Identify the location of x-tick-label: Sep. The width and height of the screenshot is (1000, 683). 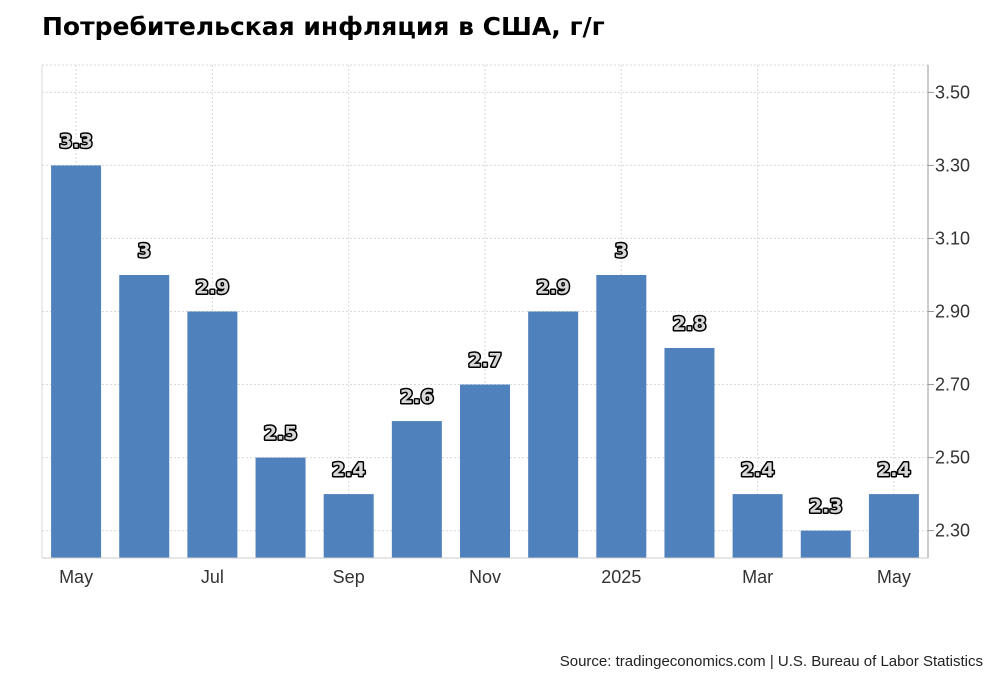
(349, 577).